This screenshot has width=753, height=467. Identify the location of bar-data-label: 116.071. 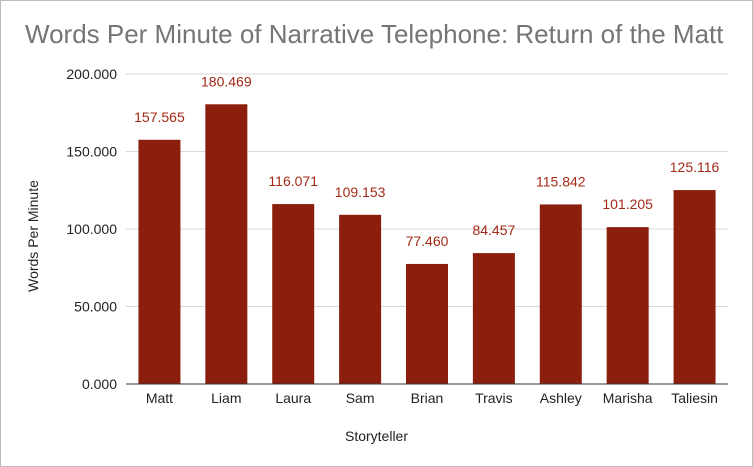
(293, 181).